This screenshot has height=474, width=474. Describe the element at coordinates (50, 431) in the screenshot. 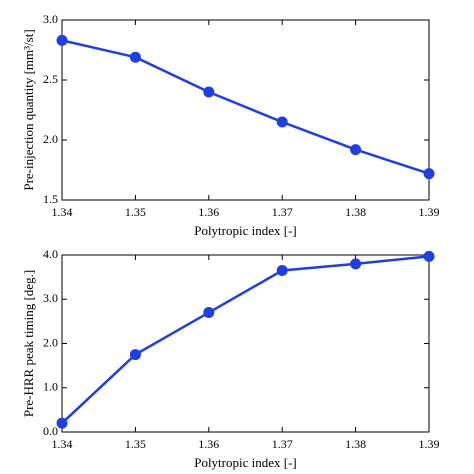

I see `y-tick-label: 0.0` at that location.